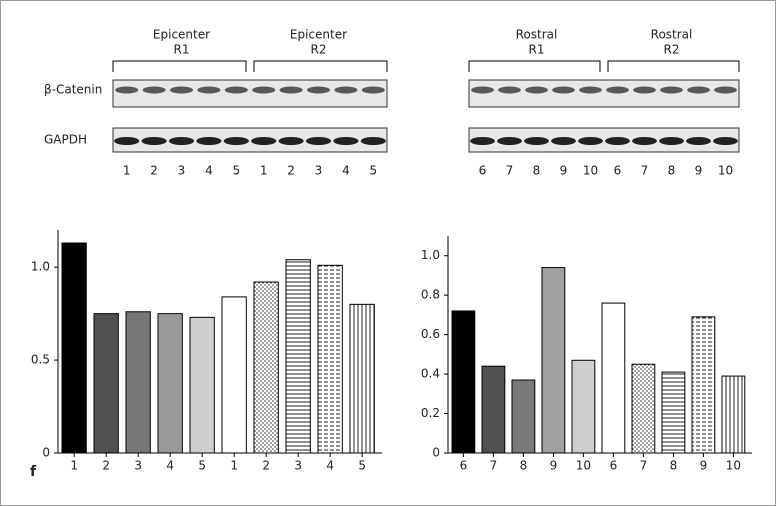 This screenshot has width=776, height=506. Describe the element at coordinates (46, 453) in the screenshot. I see `y-tick-label: 0` at that location.